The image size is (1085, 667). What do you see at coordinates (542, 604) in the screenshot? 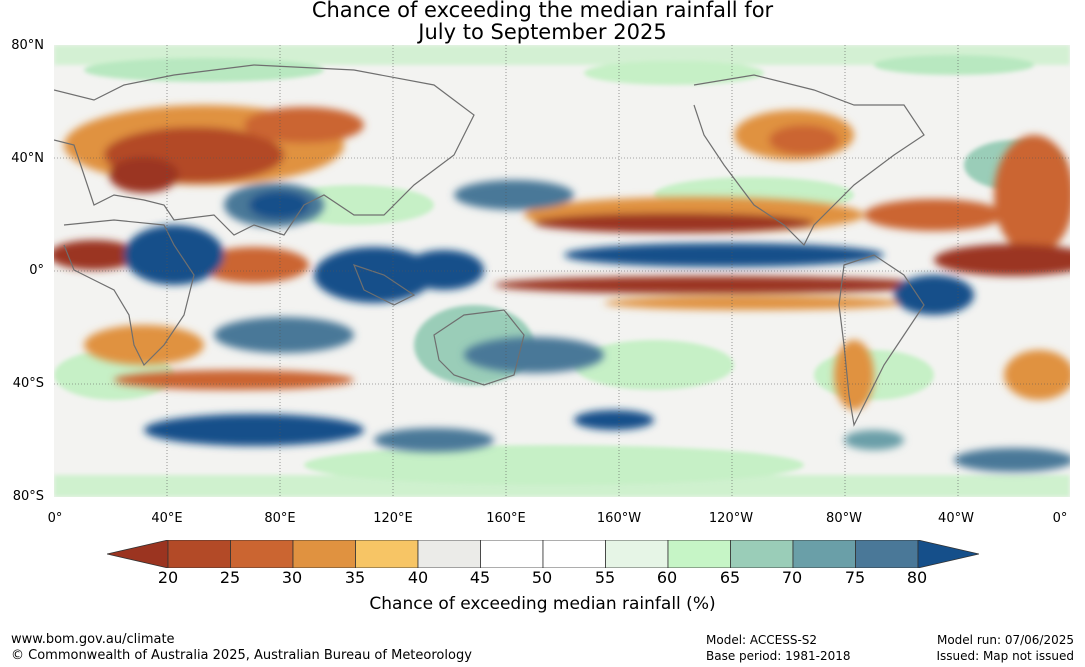
I see `legend-label: Chance of exceeding median rainfall (%)` at bounding box center [542, 604].